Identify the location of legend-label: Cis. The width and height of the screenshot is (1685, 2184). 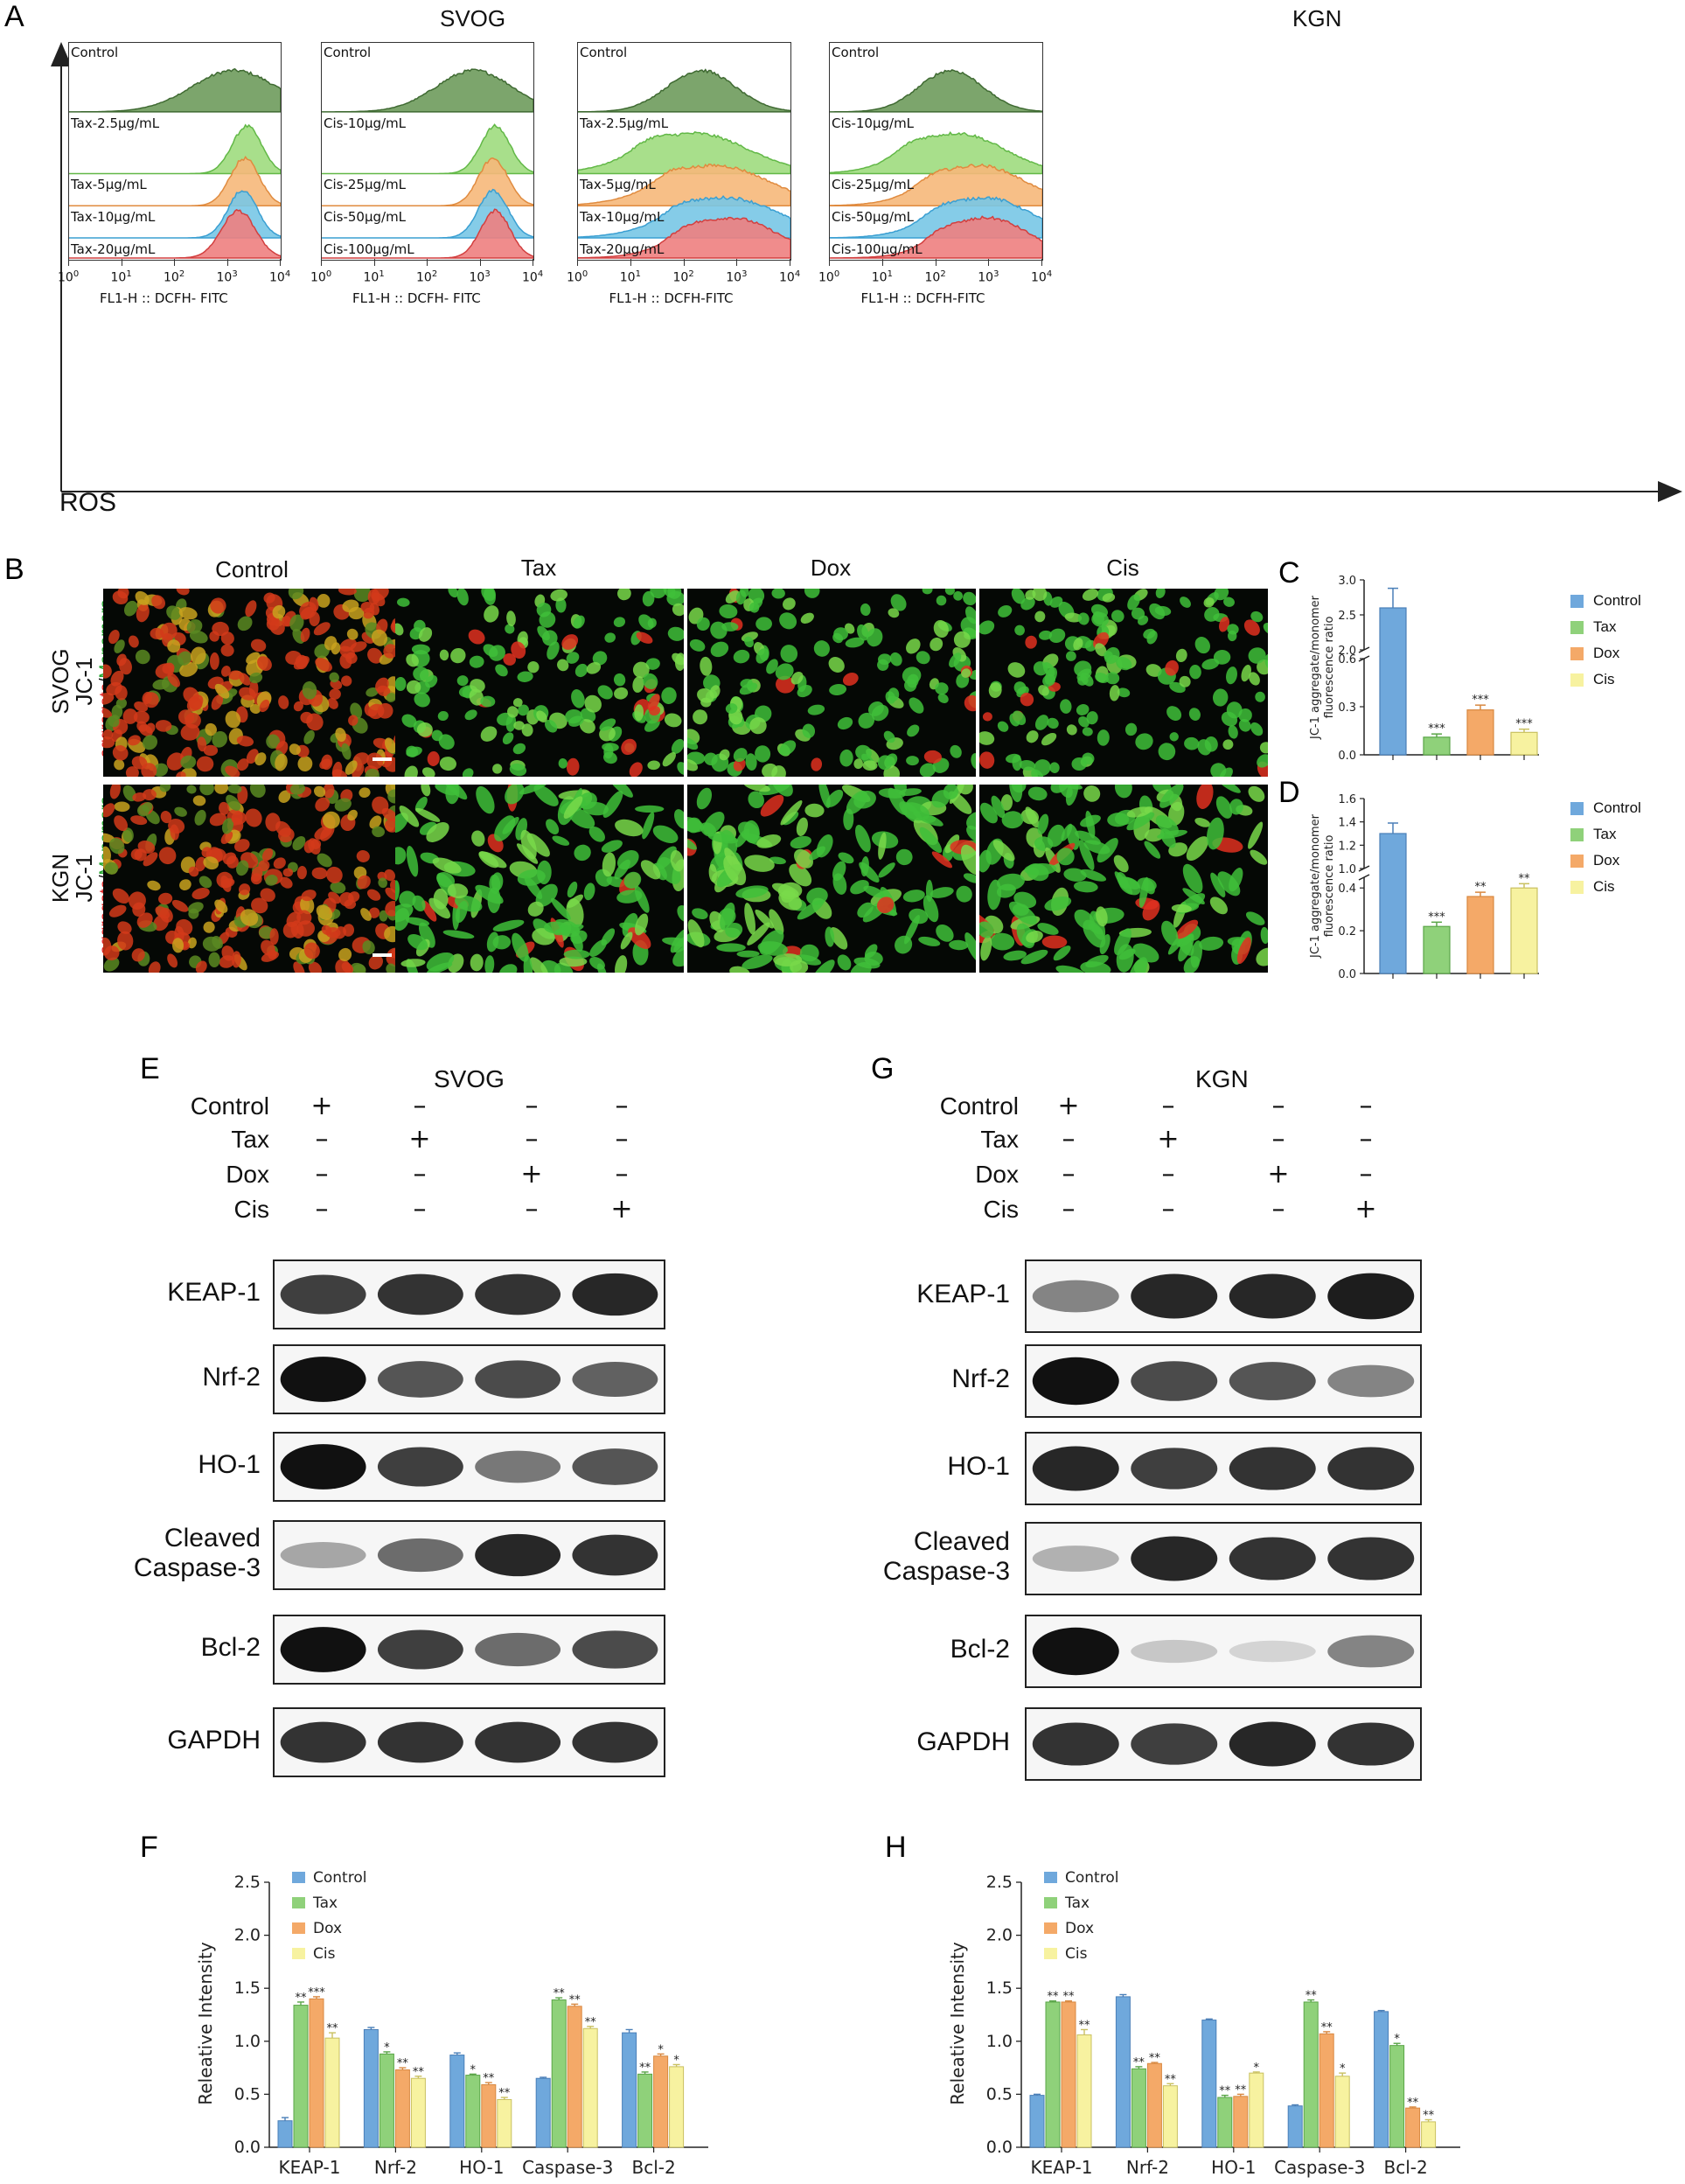
(324, 1954).